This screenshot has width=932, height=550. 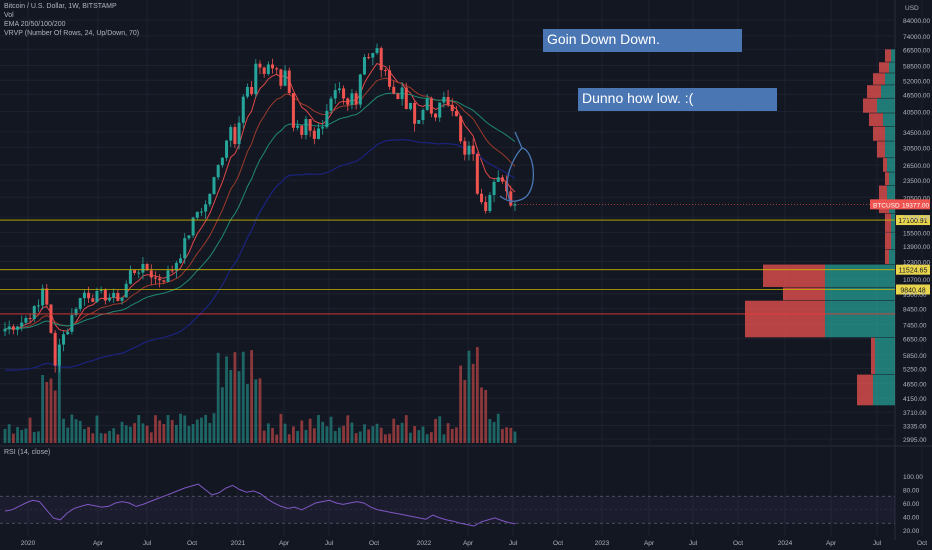 I want to click on indicator-ema: EMA 20/50/100/200, so click(x=35, y=24).